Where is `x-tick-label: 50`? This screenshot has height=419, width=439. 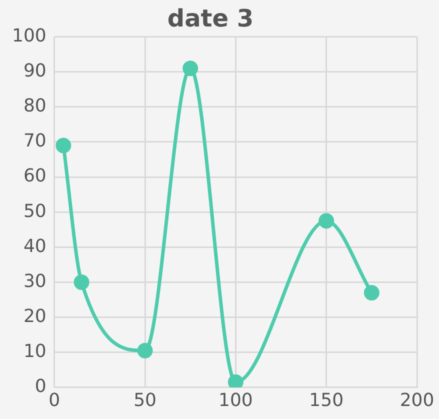
x-tick-label: 50 is located at coordinates (145, 400).